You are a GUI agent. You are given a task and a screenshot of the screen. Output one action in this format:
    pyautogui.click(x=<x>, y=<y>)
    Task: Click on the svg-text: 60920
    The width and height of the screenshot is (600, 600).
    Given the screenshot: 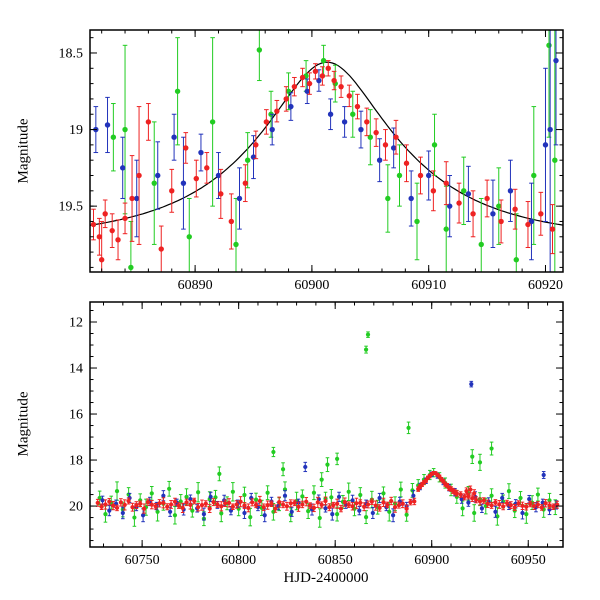 What is the action you would take?
    pyautogui.click(x=545, y=285)
    